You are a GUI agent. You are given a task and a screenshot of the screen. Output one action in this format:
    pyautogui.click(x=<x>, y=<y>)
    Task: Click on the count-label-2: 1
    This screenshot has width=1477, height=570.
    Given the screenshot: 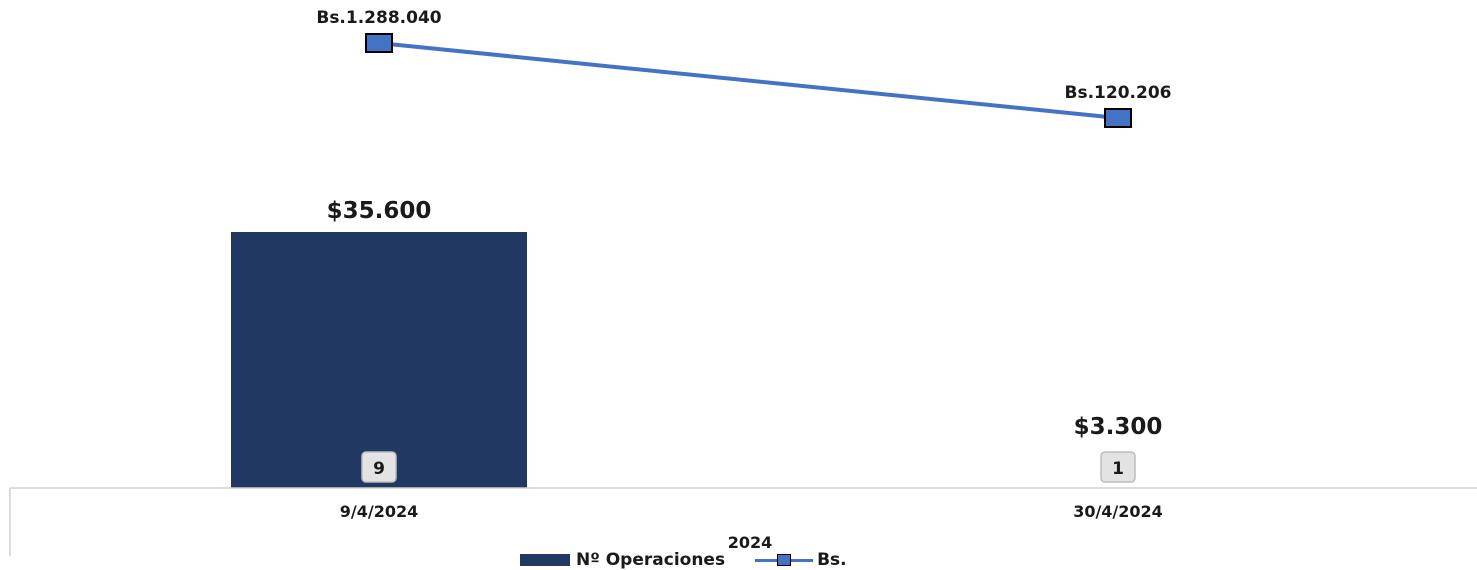 What is the action you would take?
    pyautogui.click(x=1118, y=469)
    